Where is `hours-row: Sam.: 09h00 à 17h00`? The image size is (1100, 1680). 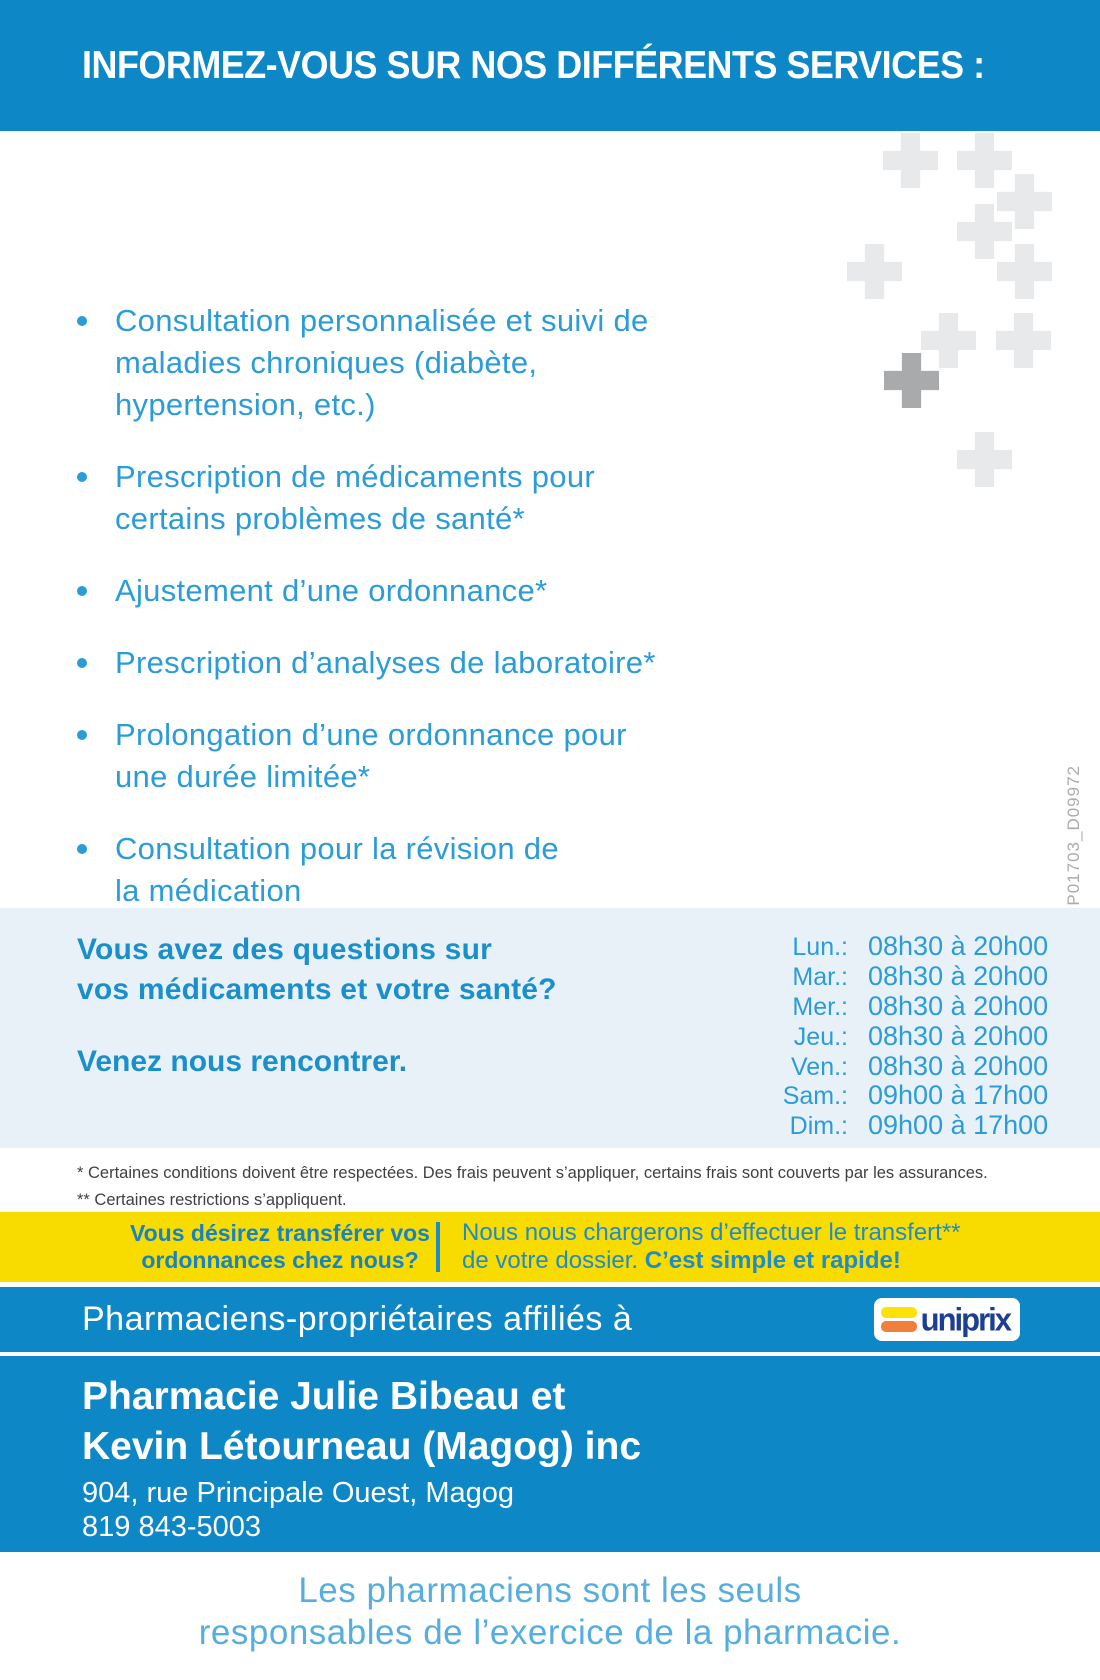 hours-row: Sam.: 09h00 à 17h00 is located at coordinates (896, 1095).